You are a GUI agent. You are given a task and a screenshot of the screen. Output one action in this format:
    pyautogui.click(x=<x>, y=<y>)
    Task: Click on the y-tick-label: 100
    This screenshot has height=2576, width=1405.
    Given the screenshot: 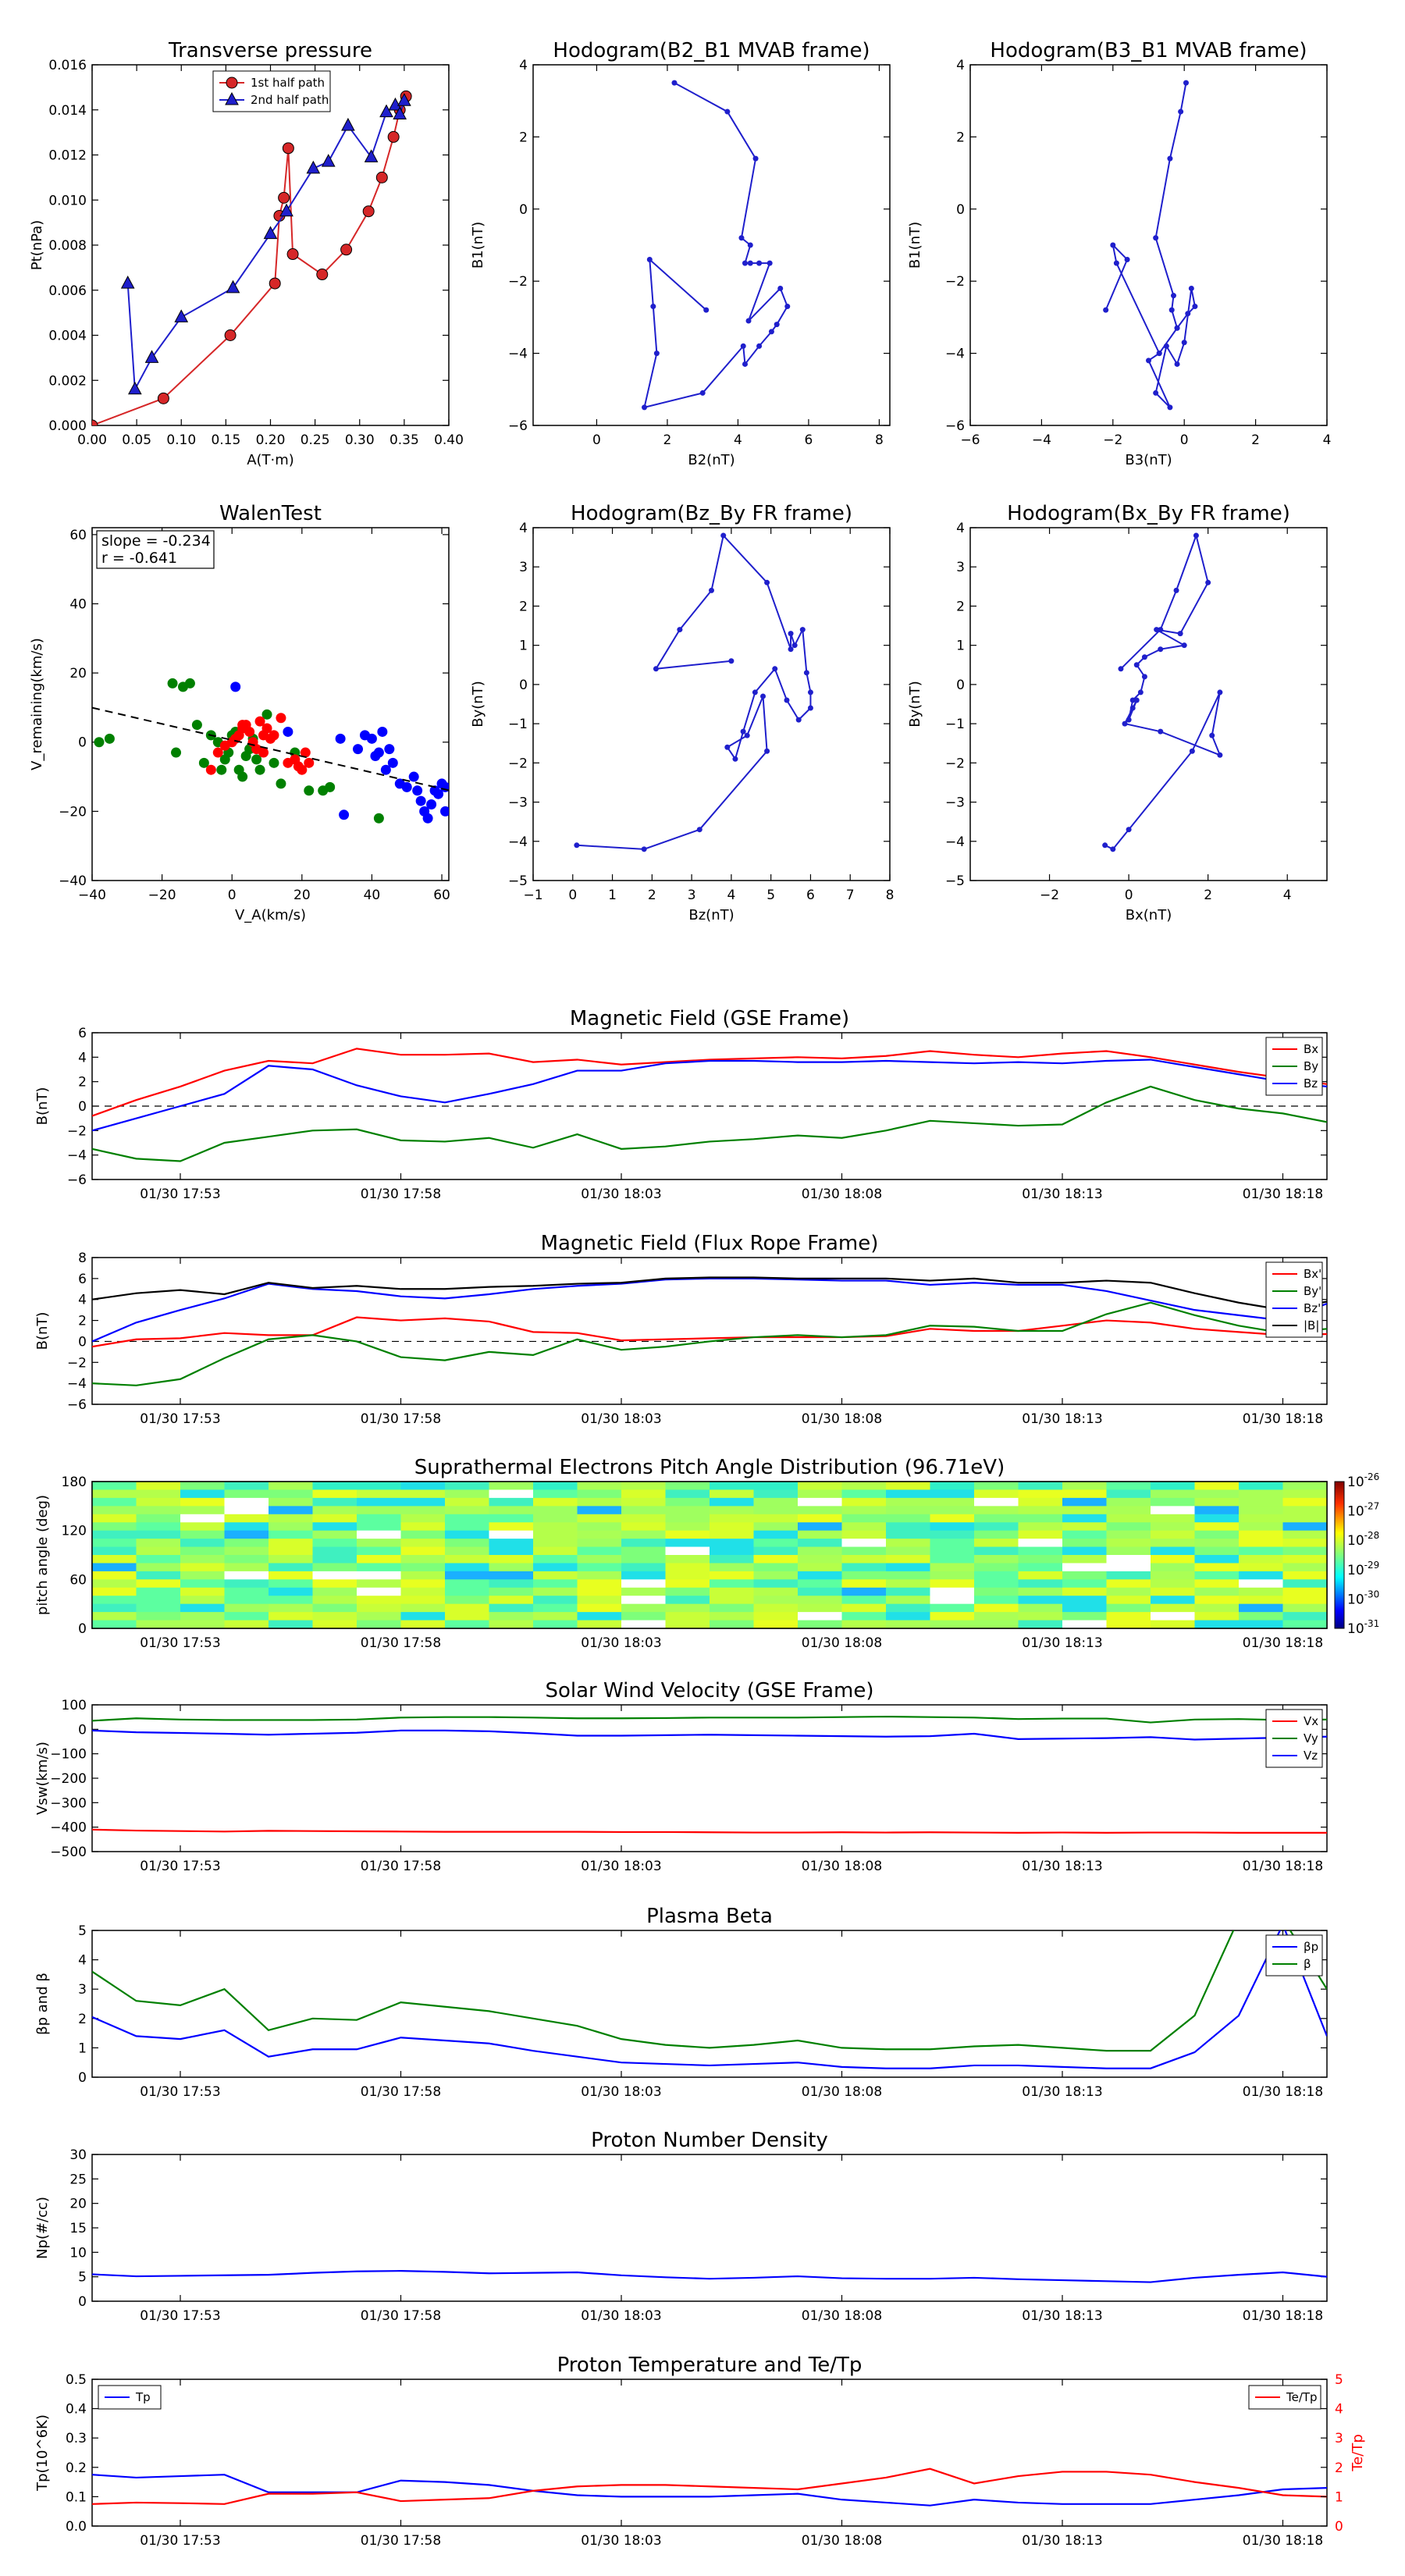 What is the action you would take?
    pyautogui.click(x=74, y=1705)
    